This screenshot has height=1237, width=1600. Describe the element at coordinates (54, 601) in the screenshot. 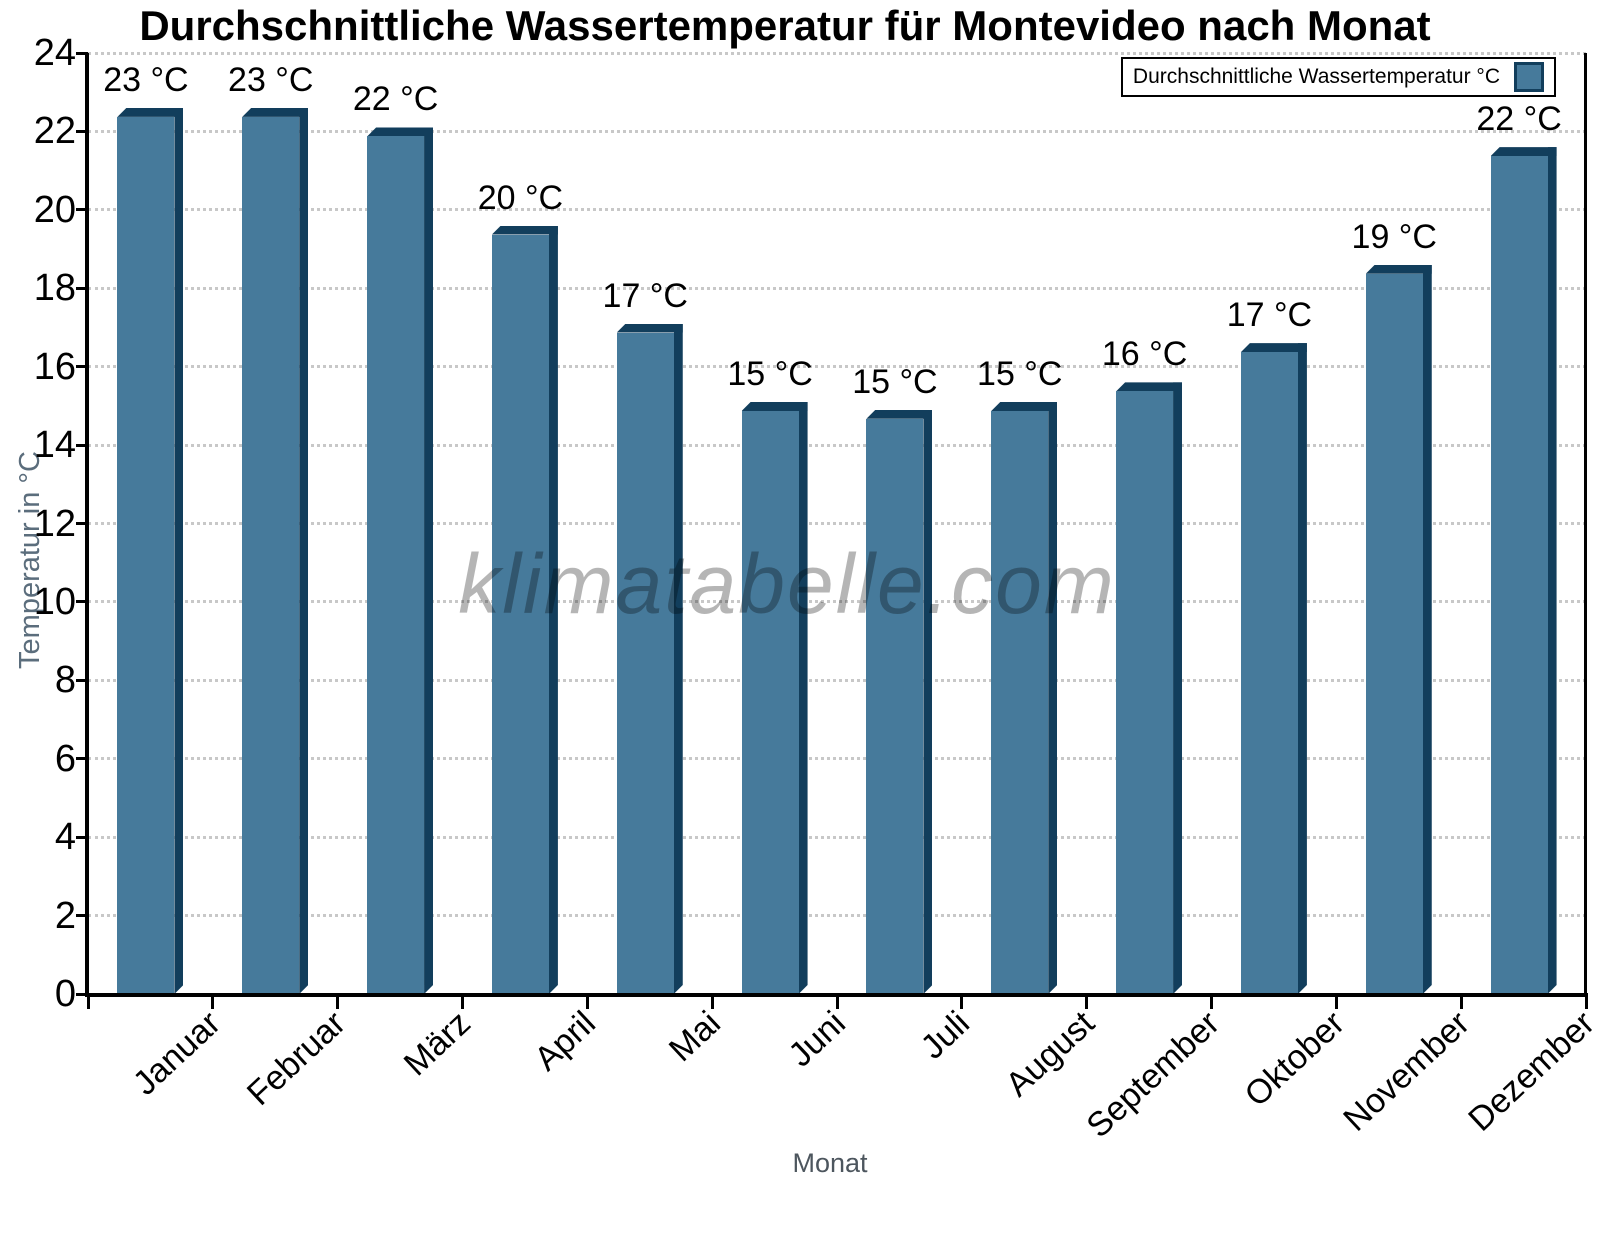

I see `y-tick-label-10: 10` at that location.